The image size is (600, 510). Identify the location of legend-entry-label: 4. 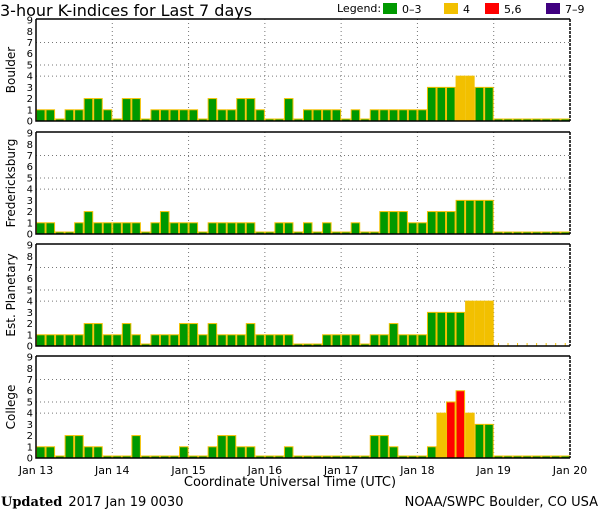
(466, 9).